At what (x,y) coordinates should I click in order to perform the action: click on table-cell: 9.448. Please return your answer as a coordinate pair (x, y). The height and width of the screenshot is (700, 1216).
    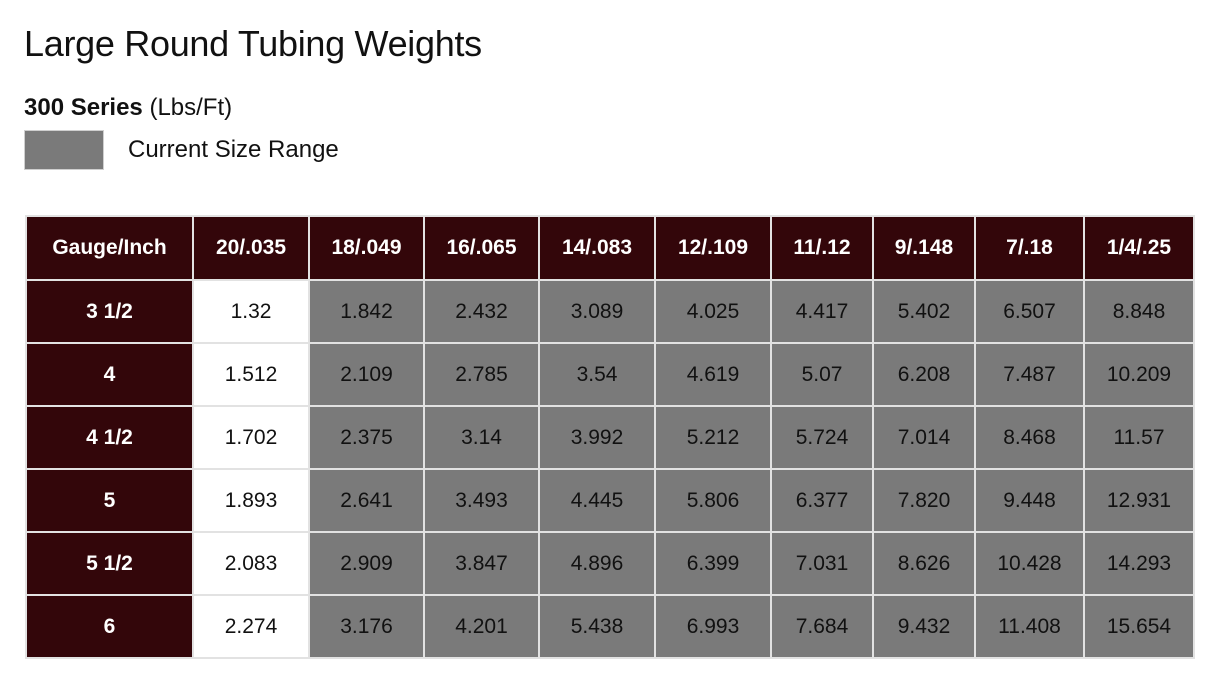
    Looking at the image, I should click on (1029, 500).